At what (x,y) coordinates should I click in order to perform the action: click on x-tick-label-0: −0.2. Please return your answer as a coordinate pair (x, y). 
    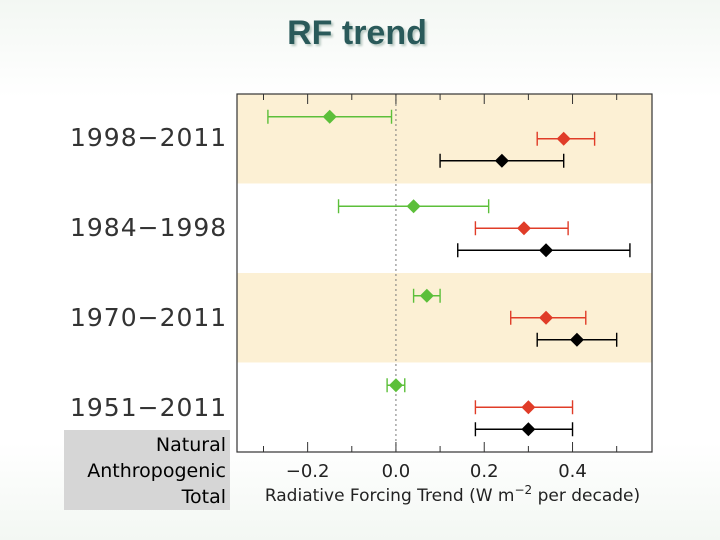
    Looking at the image, I should click on (308, 471).